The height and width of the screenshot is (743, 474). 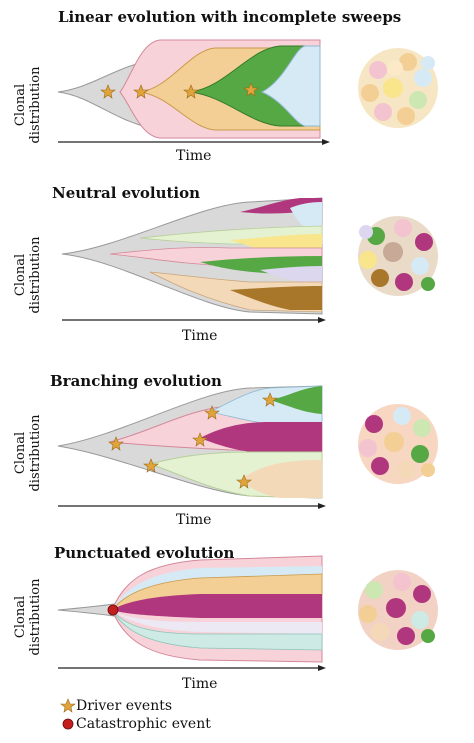 I want to click on clone-green, so click(x=296, y=400).